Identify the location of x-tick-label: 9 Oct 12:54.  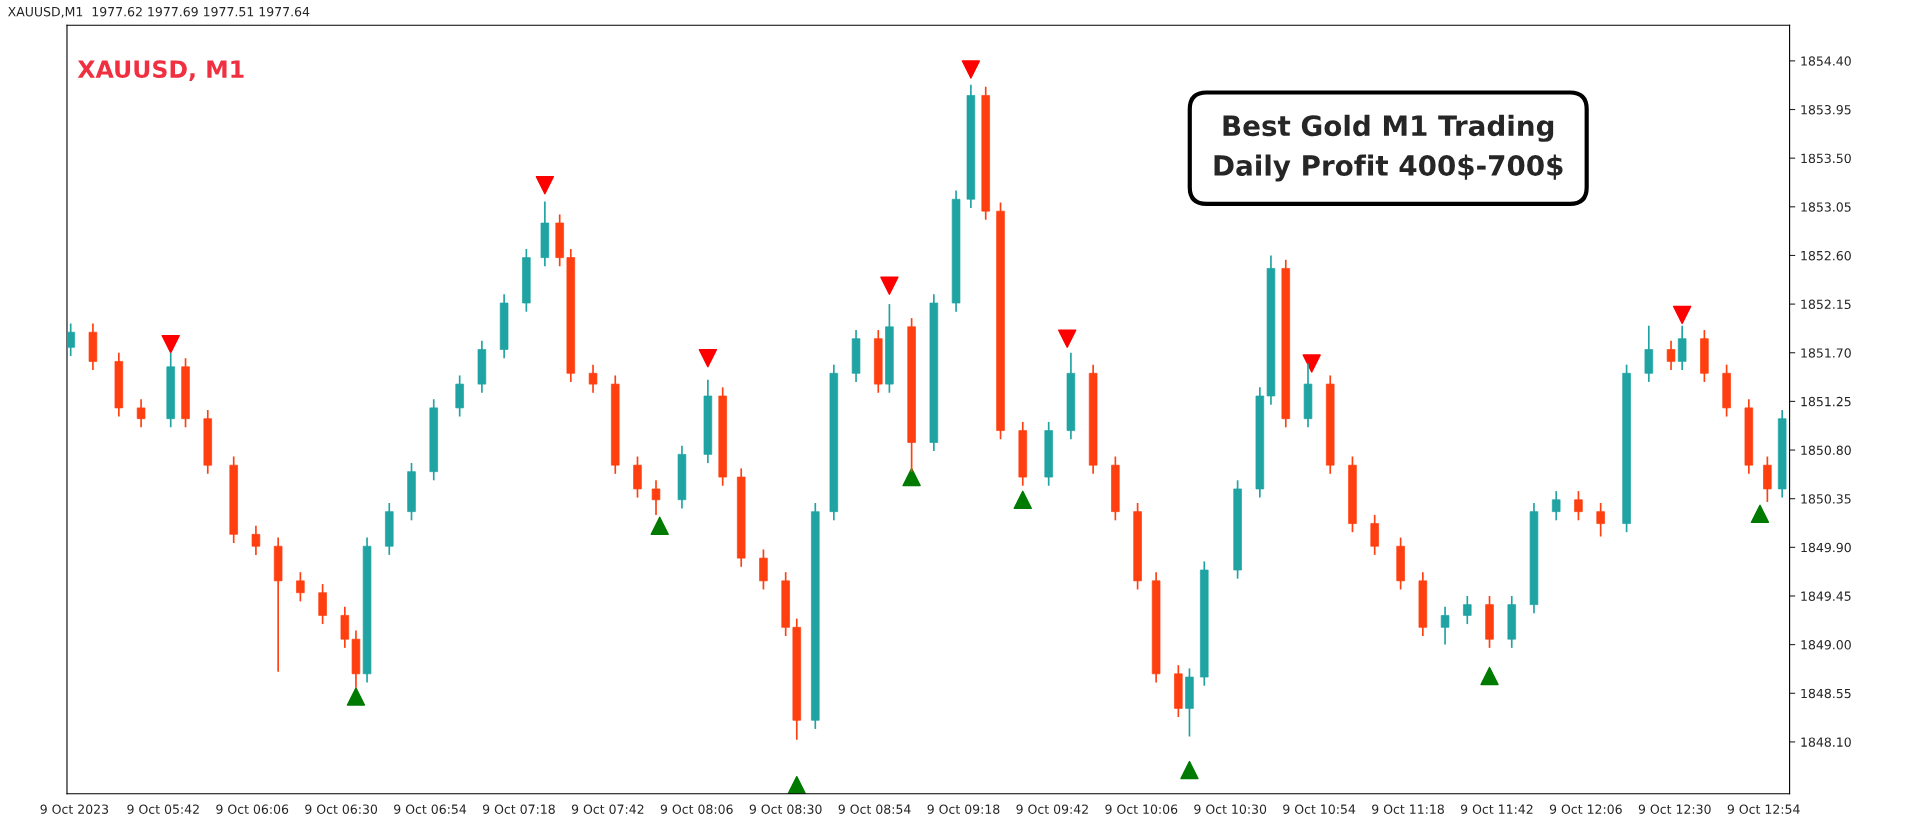
(1763, 809).